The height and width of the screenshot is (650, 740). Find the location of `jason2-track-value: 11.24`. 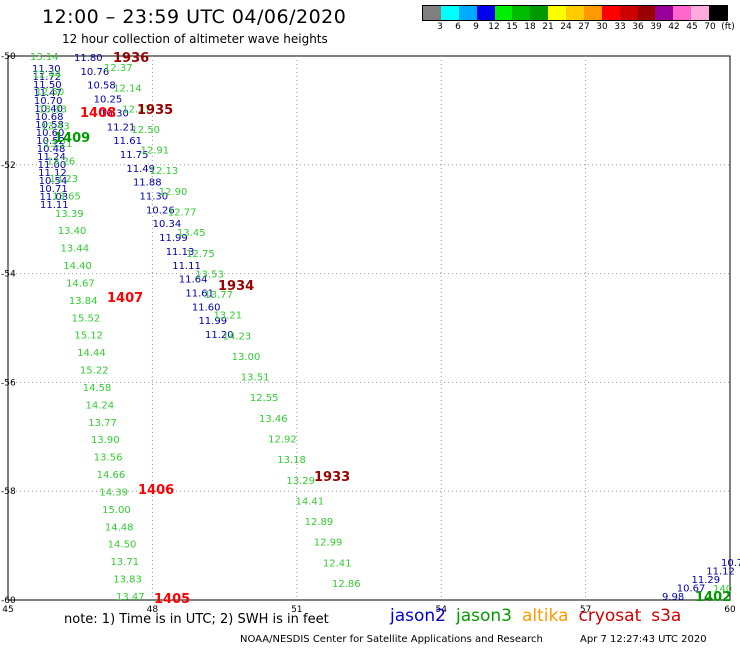

jason2-track-value: 11.24 is located at coordinates (51, 157).